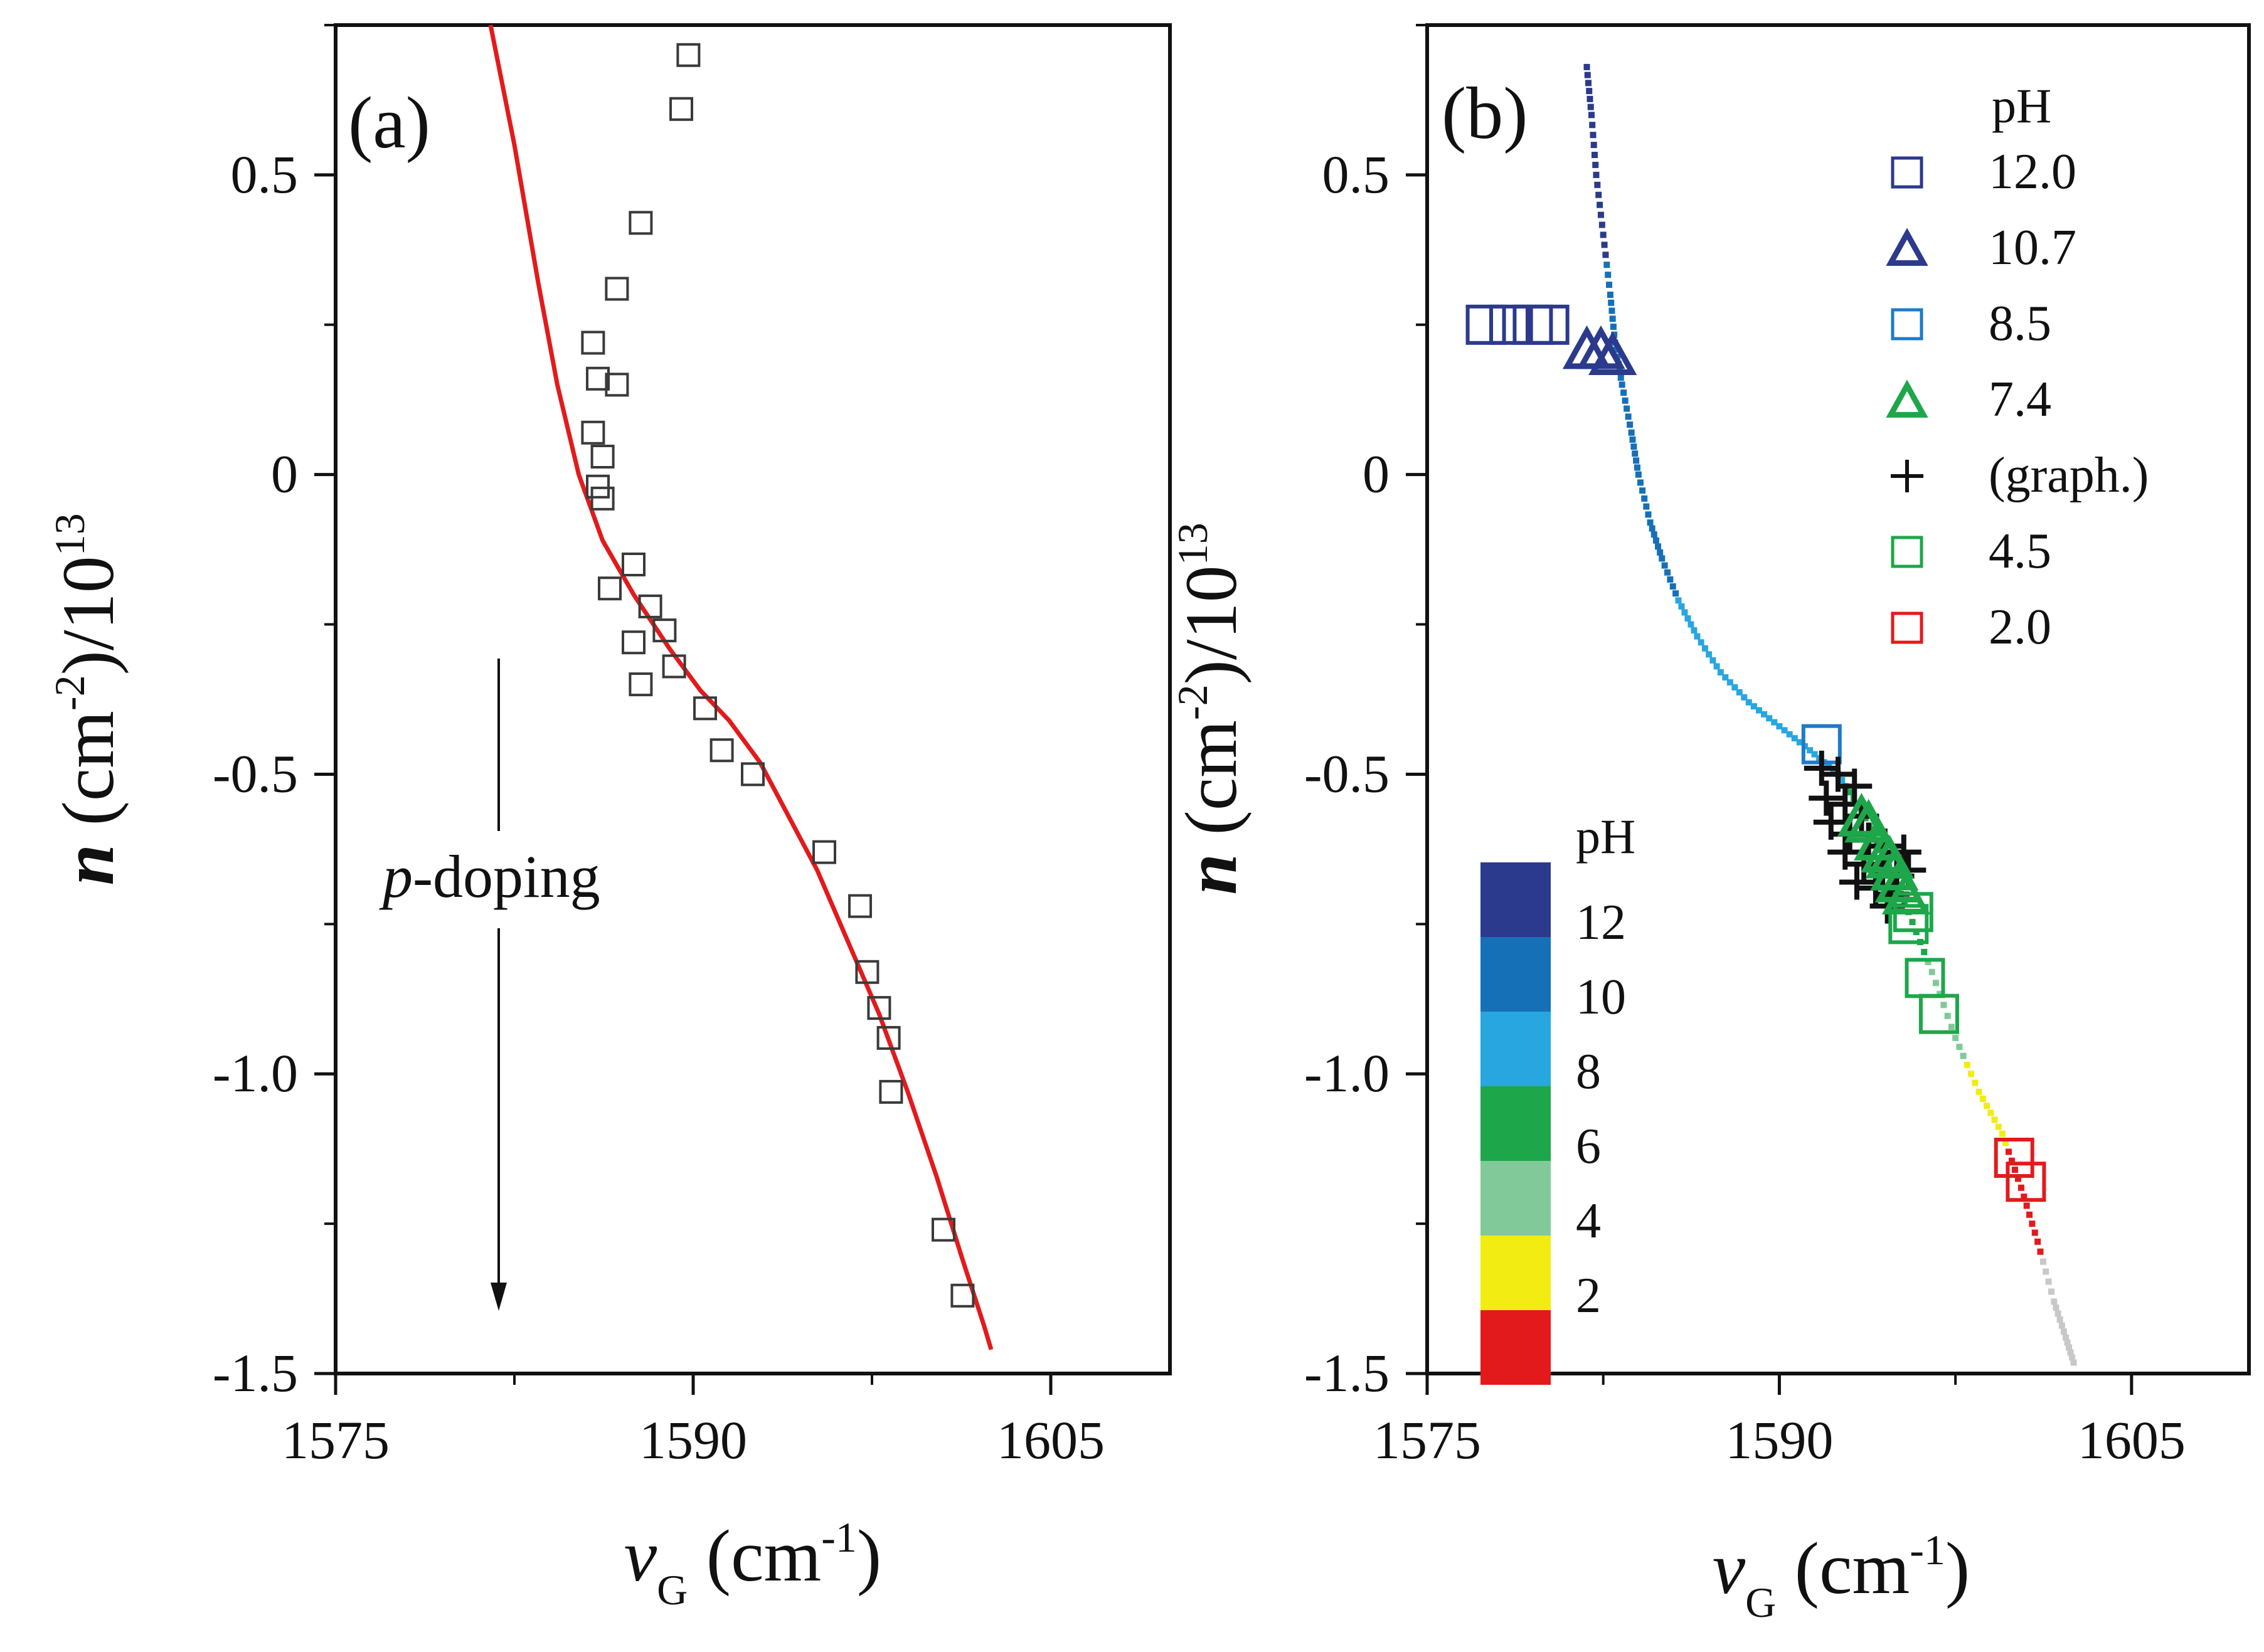 The height and width of the screenshot is (1652, 2264). Describe the element at coordinates (2132, 1440) in the screenshot. I see `panel-b-x-tick-label: 1605` at that location.